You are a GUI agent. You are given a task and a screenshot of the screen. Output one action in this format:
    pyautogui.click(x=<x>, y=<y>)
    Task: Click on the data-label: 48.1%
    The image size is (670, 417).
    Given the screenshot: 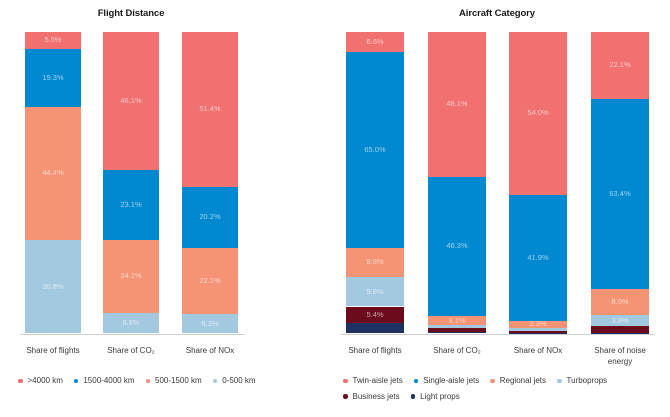 What is the action you would take?
    pyautogui.click(x=457, y=104)
    